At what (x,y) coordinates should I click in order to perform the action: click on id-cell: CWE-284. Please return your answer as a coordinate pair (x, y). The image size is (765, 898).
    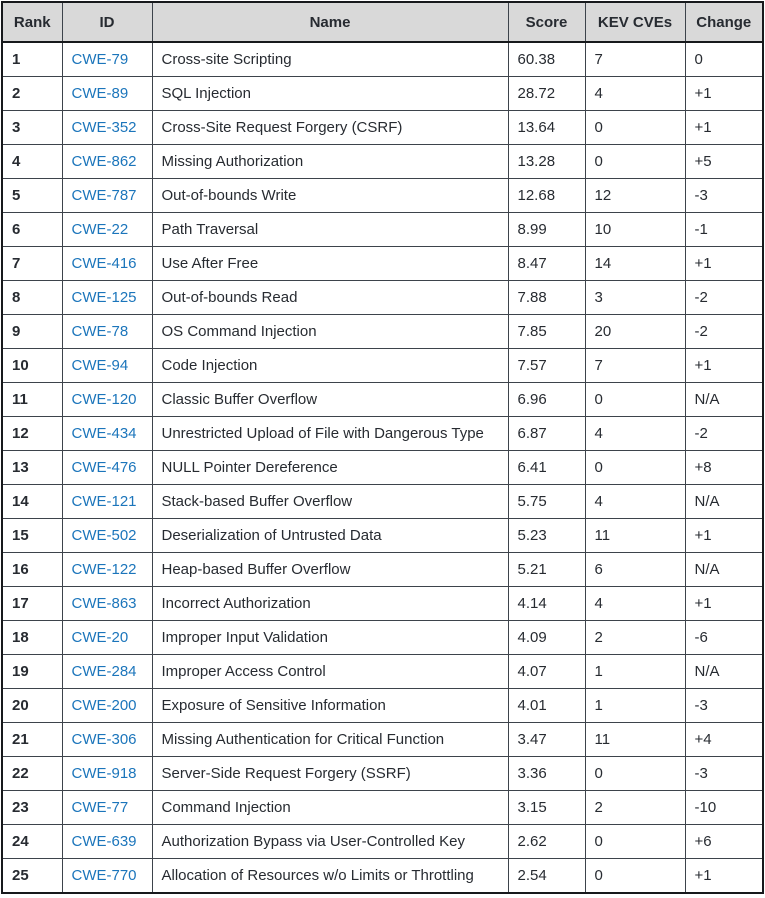
    Looking at the image, I should click on (107, 671).